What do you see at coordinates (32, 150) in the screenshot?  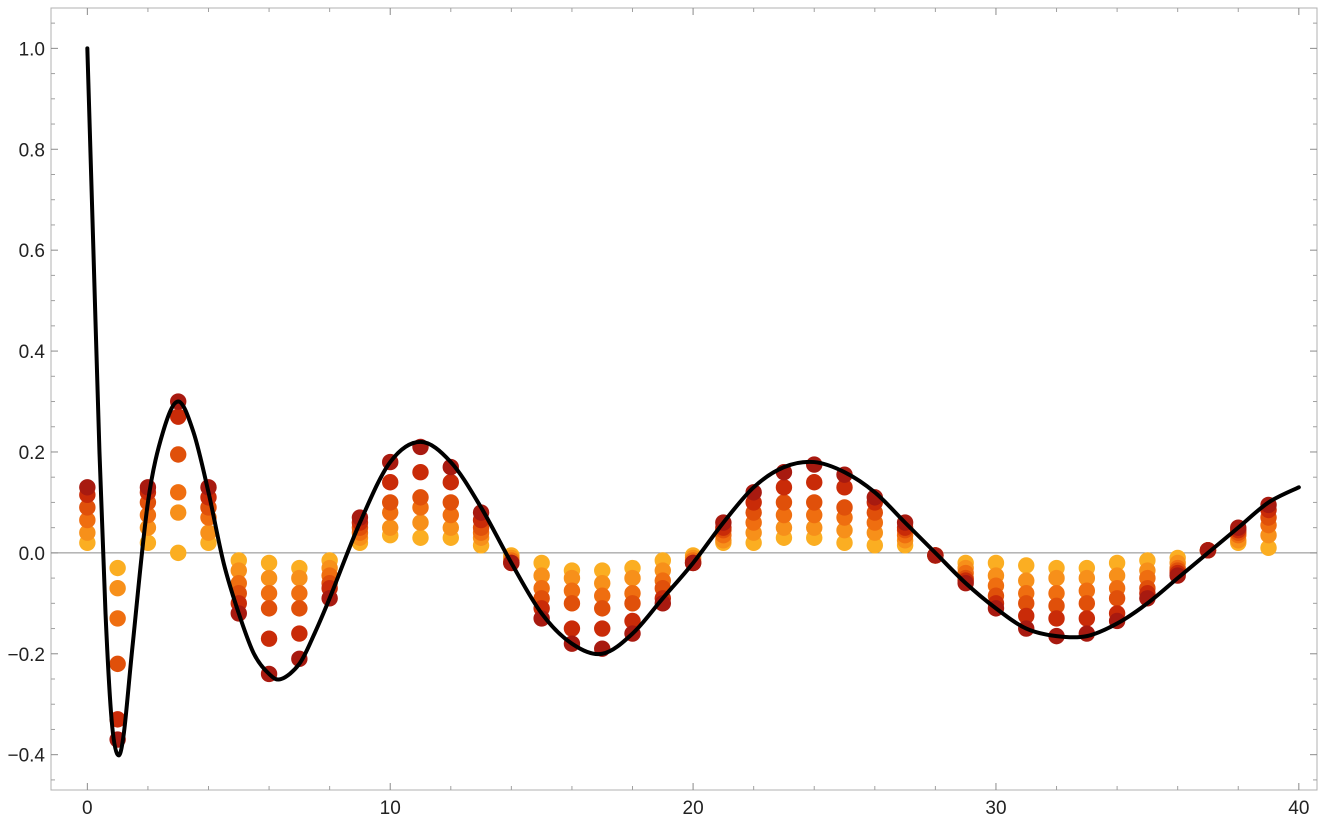 I see `y-tick-label: 0.8` at bounding box center [32, 150].